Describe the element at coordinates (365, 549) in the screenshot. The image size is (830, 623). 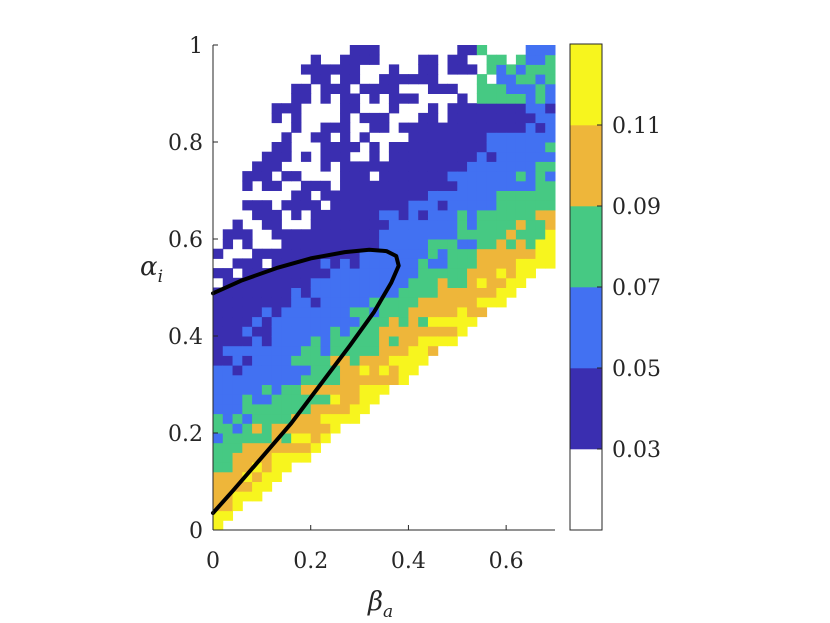
I see `x-ticks: 0 0.2 0.4 0.6` at that location.